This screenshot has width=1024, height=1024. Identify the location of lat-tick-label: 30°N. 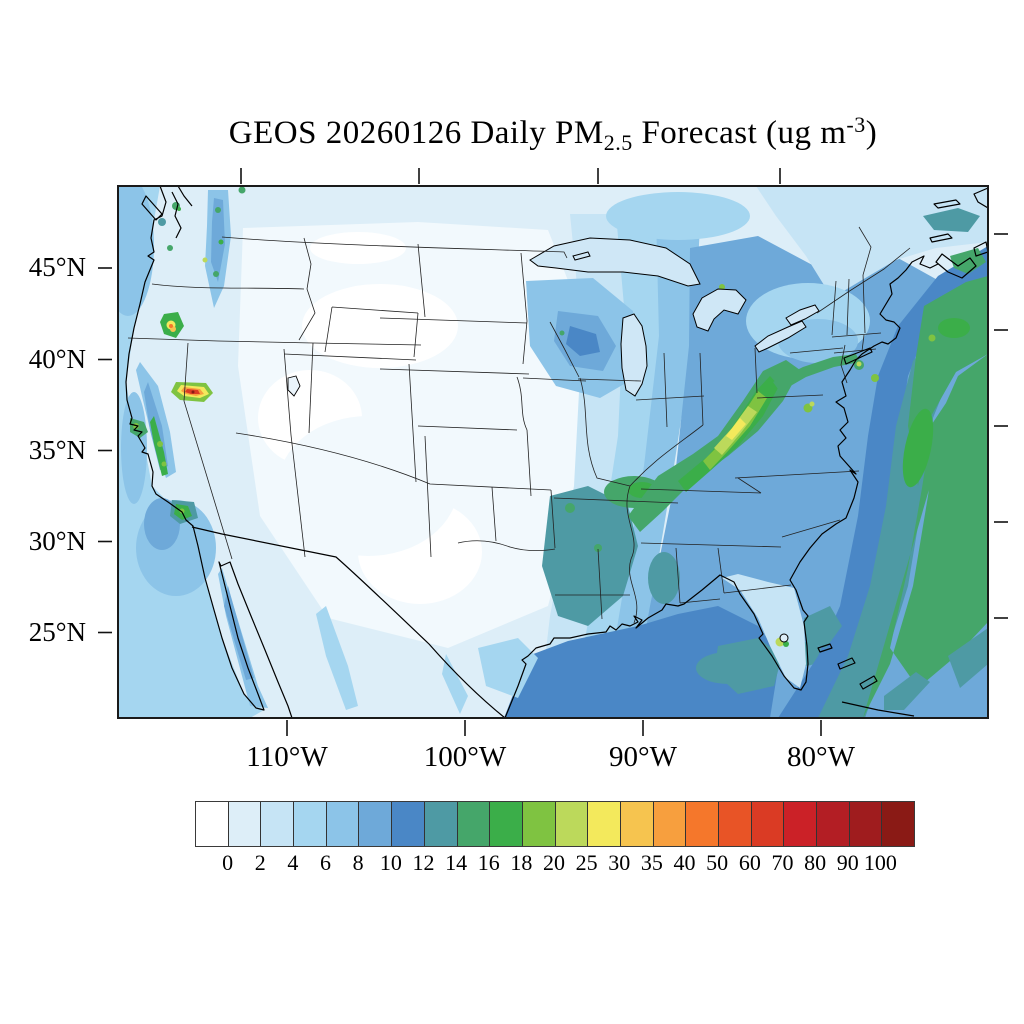
(57, 540).